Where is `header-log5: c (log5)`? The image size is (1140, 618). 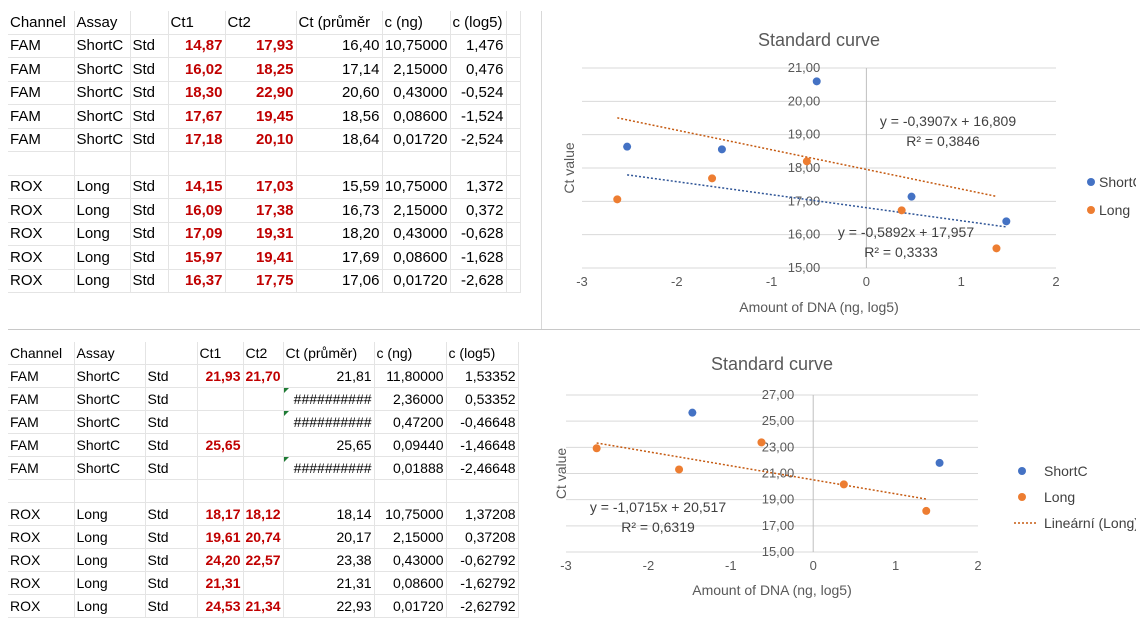 header-log5: c (log5) is located at coordinates (478, 23).